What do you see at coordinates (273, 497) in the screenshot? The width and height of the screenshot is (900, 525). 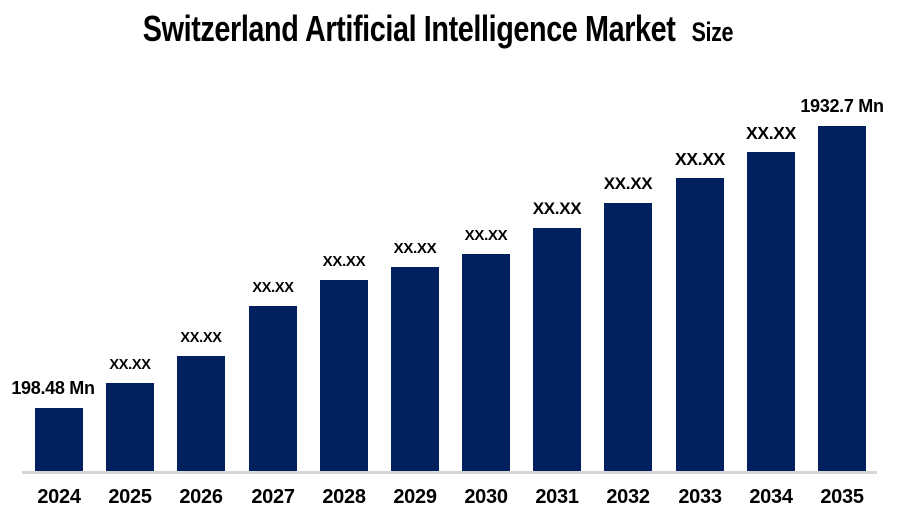 I see `x-axis-label-2027: 2027` at bounding box center [273, 497].